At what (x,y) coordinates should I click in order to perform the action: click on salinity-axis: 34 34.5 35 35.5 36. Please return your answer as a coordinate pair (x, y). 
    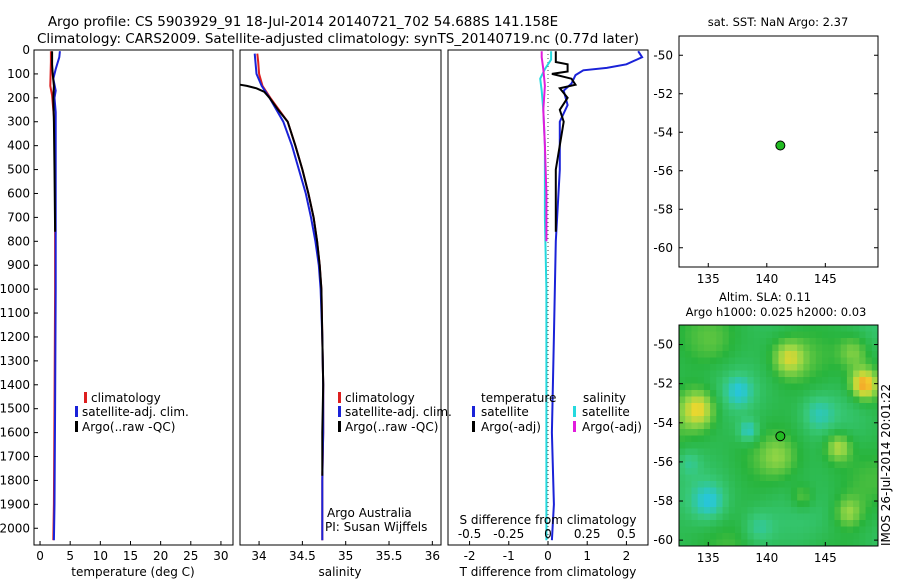
    Looking at the image, I should click on (345, 552).